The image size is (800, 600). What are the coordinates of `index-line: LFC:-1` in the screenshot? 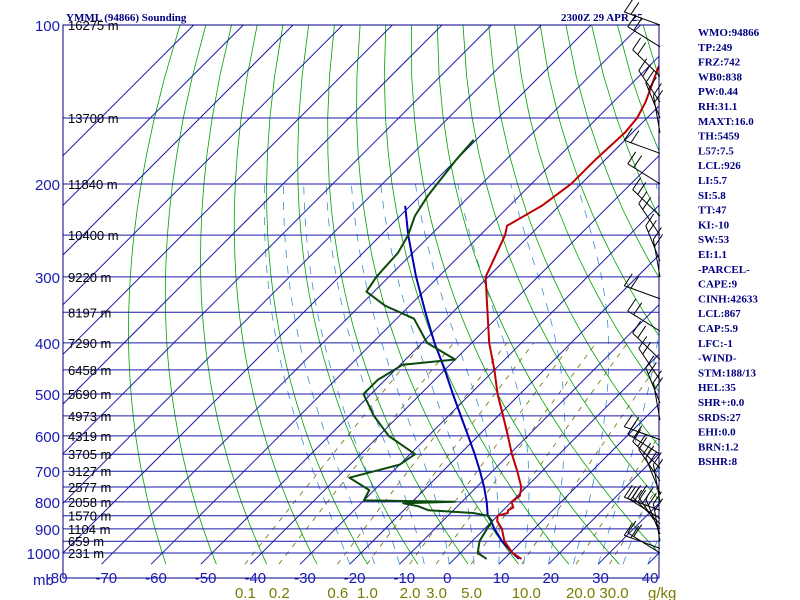 It's located at (715, 344).